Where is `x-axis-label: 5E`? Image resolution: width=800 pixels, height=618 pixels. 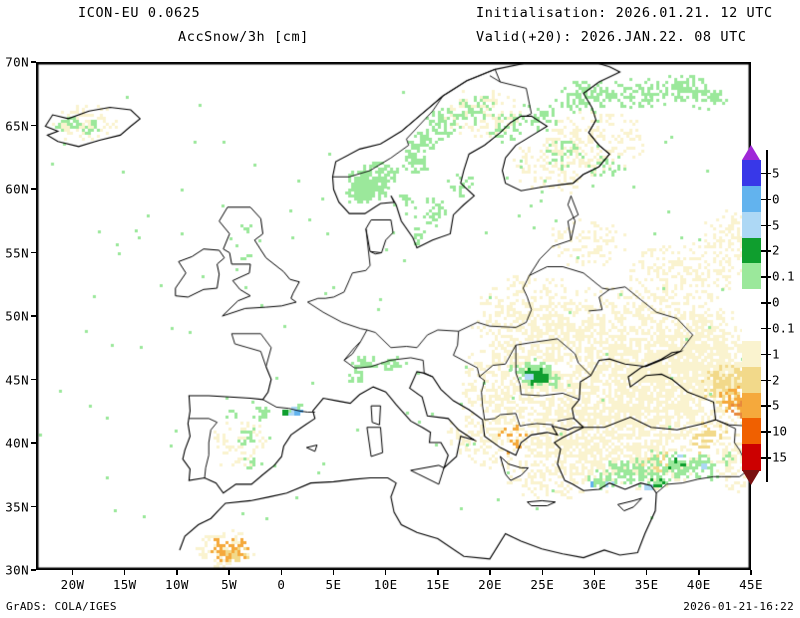
x-axis-label: 5E is located at coordinates (333, 584).